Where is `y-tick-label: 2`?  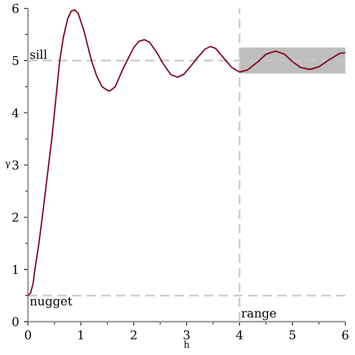
y-tick-label: 2 is located at coordinates (15, 217).